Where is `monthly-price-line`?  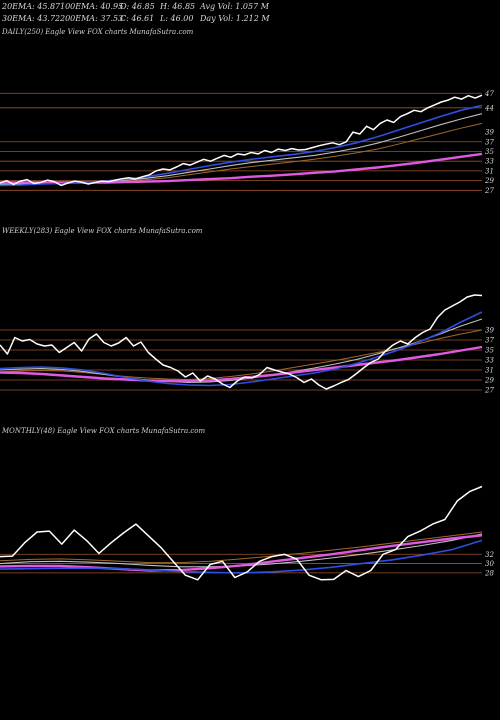
monthly-price-line is located at coordinates (241, 533).